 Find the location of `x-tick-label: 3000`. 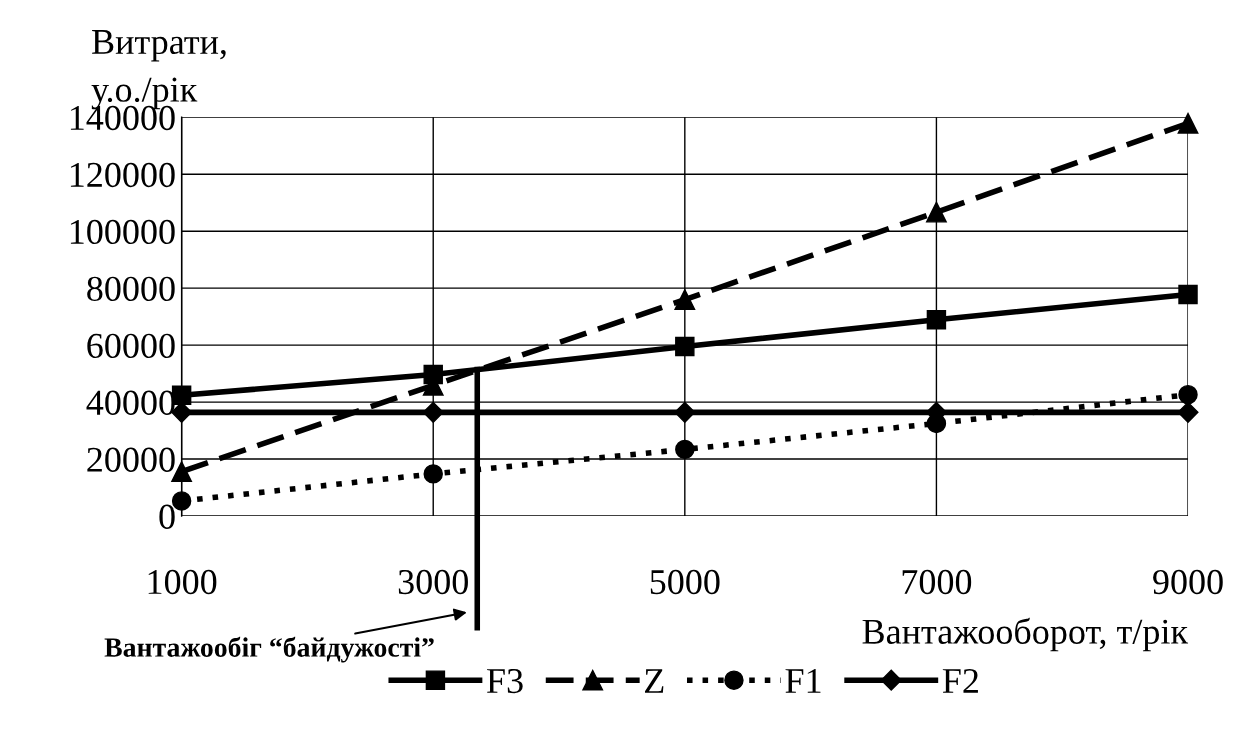

x-tick-label: 3000 is located at coordinates (433, 582).